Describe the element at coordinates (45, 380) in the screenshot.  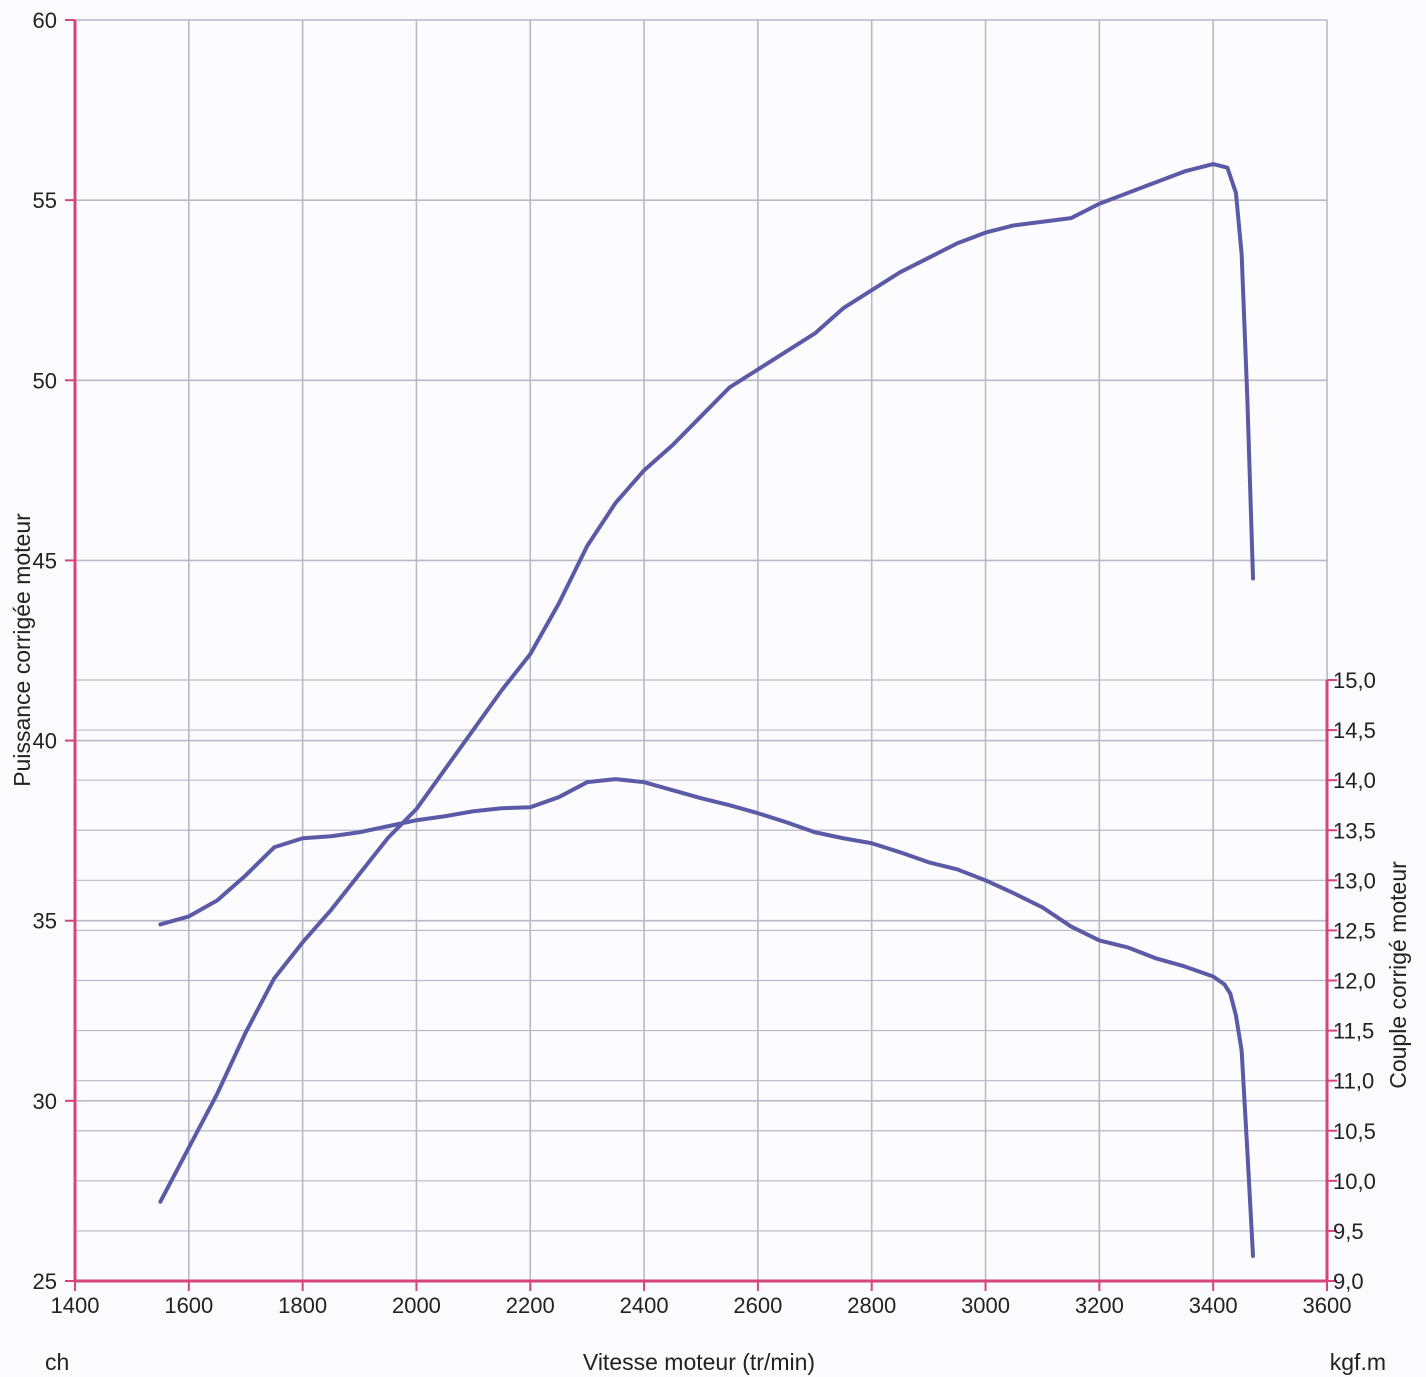
I see `y-left-tick-label: 50` at that location.